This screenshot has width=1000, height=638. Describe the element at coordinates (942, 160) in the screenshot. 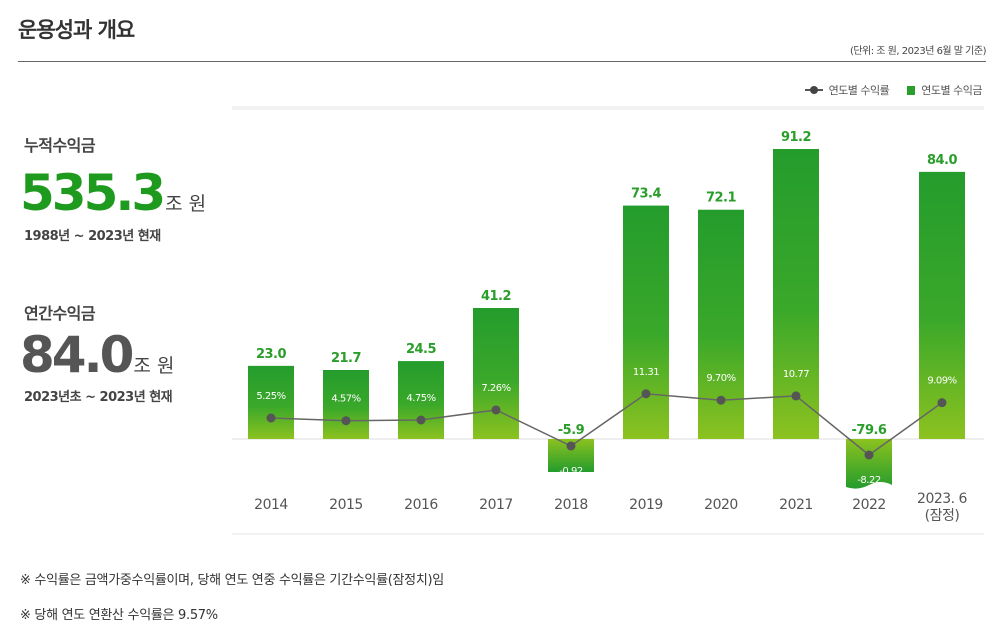

I see `bar-value-label: 84.0` at that location.